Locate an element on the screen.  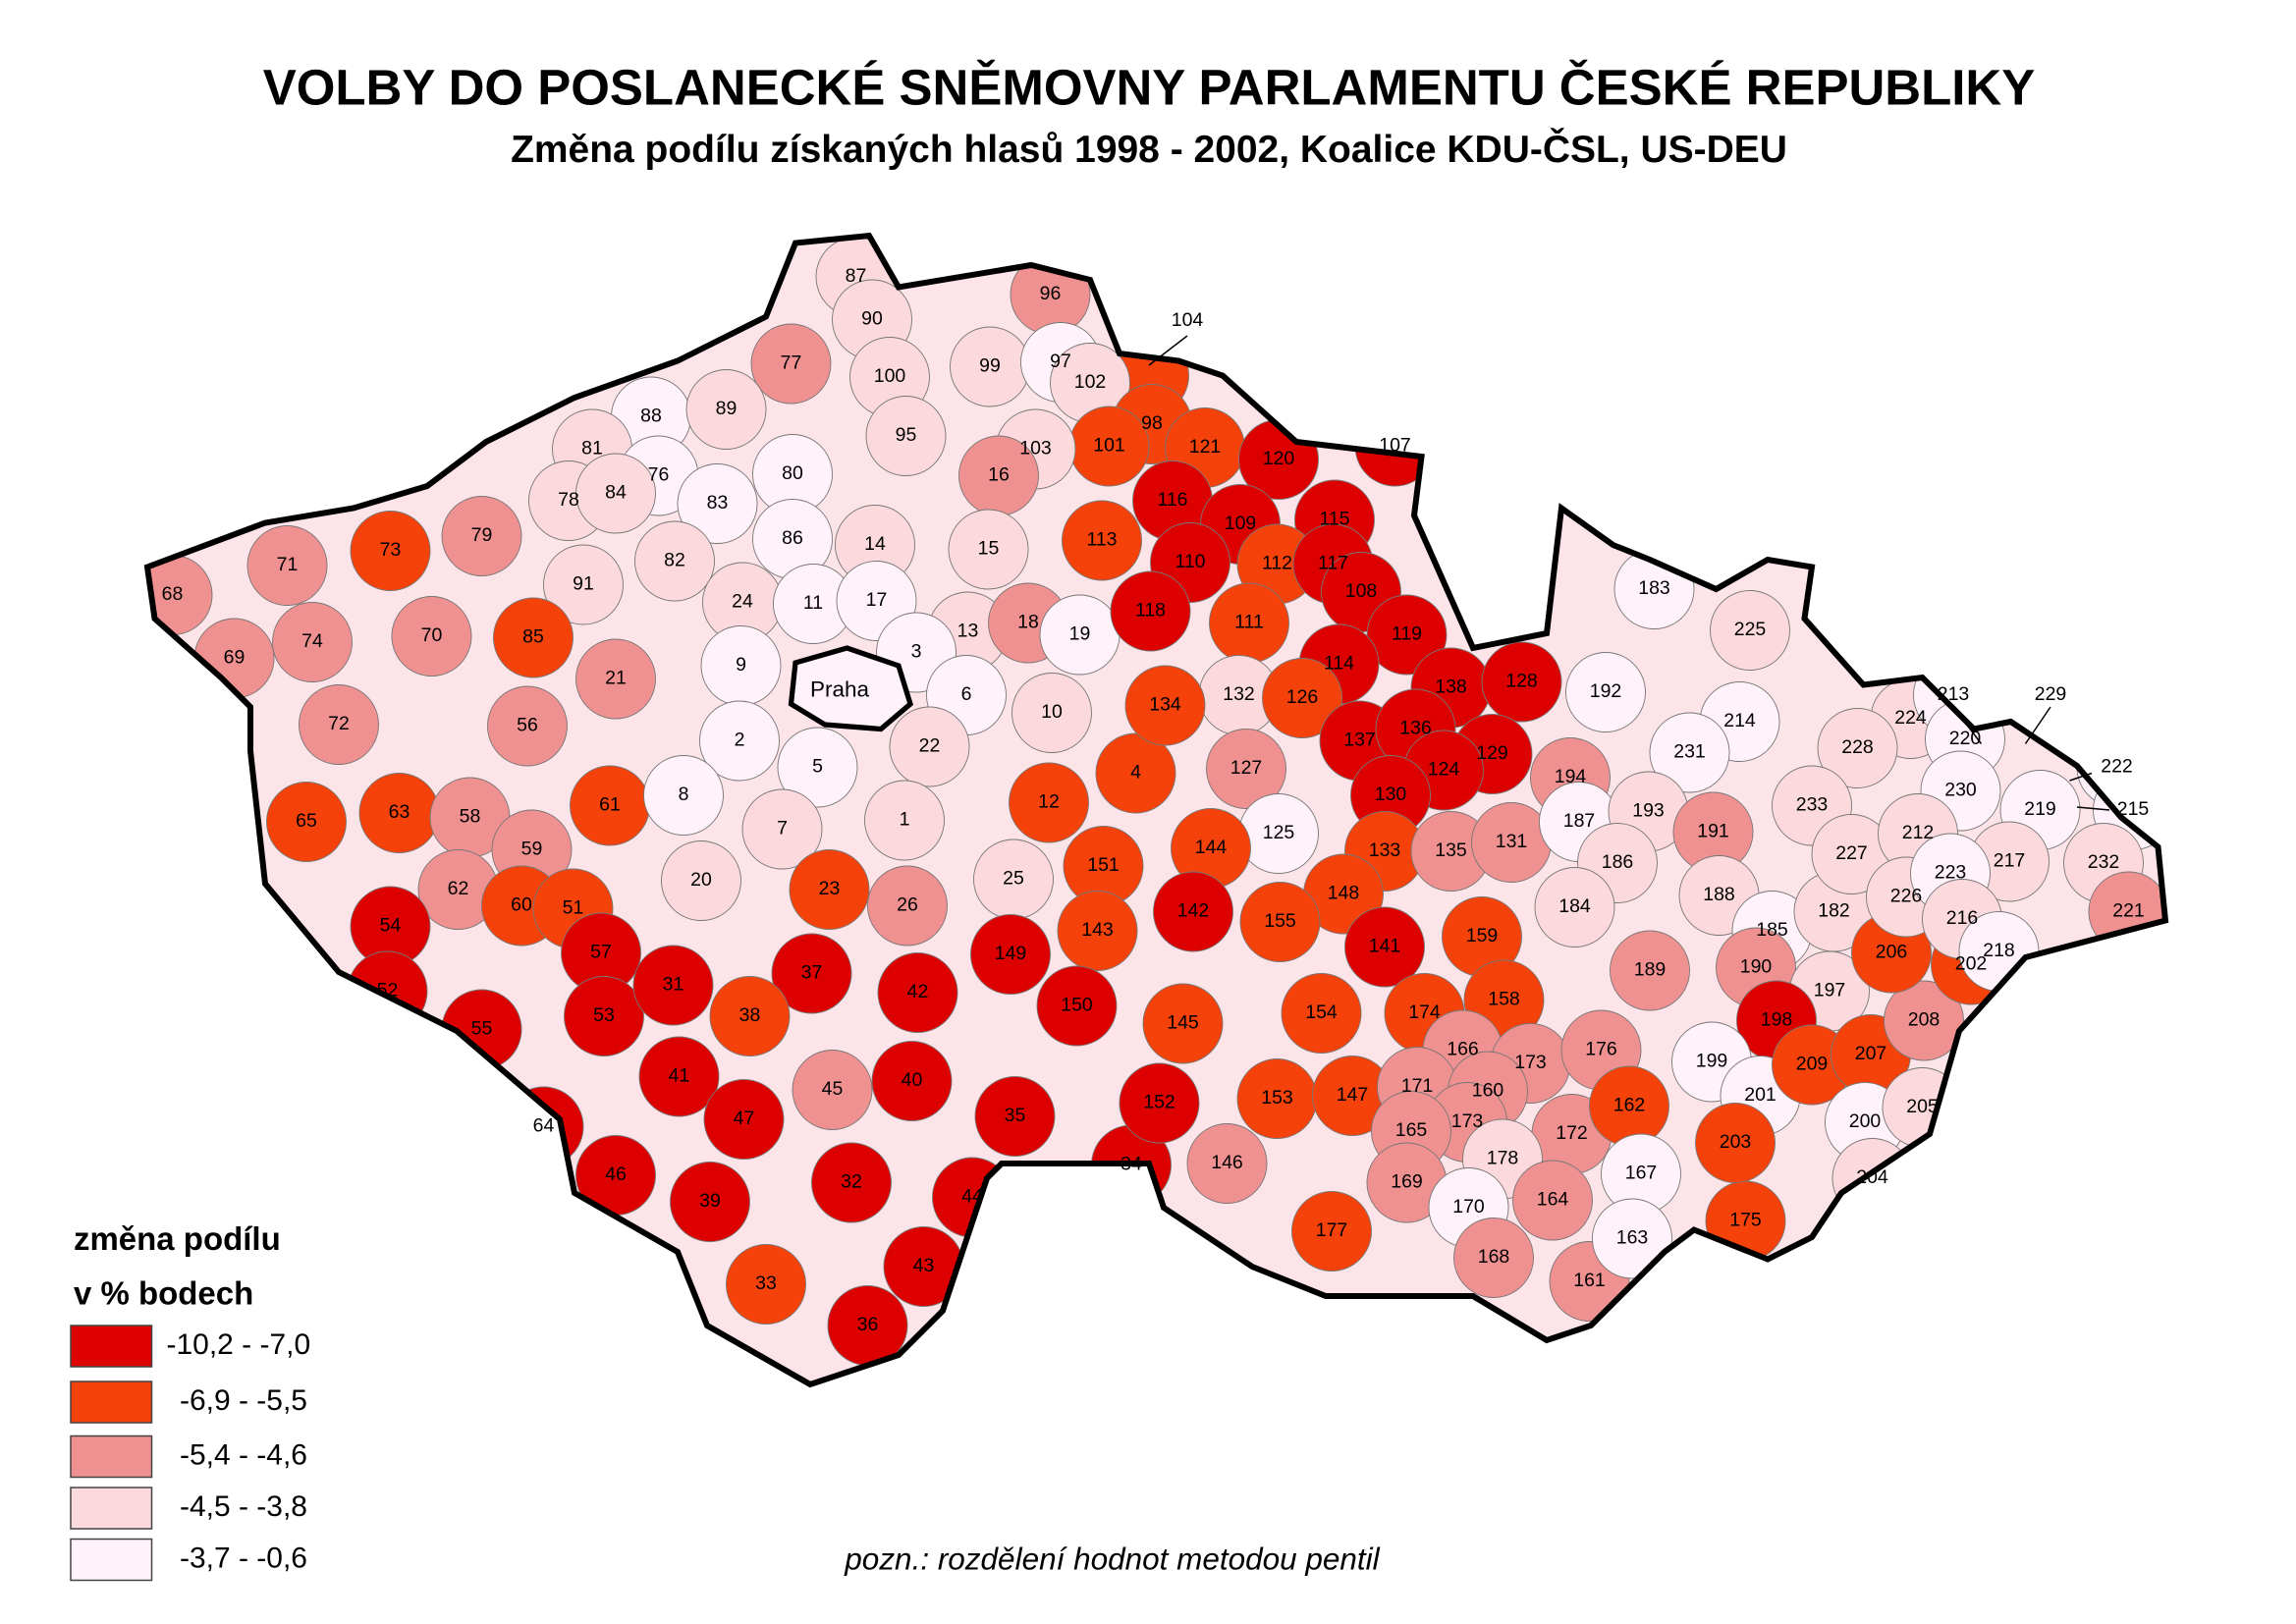
district-label: 77 is located at coordinates (791, 363).